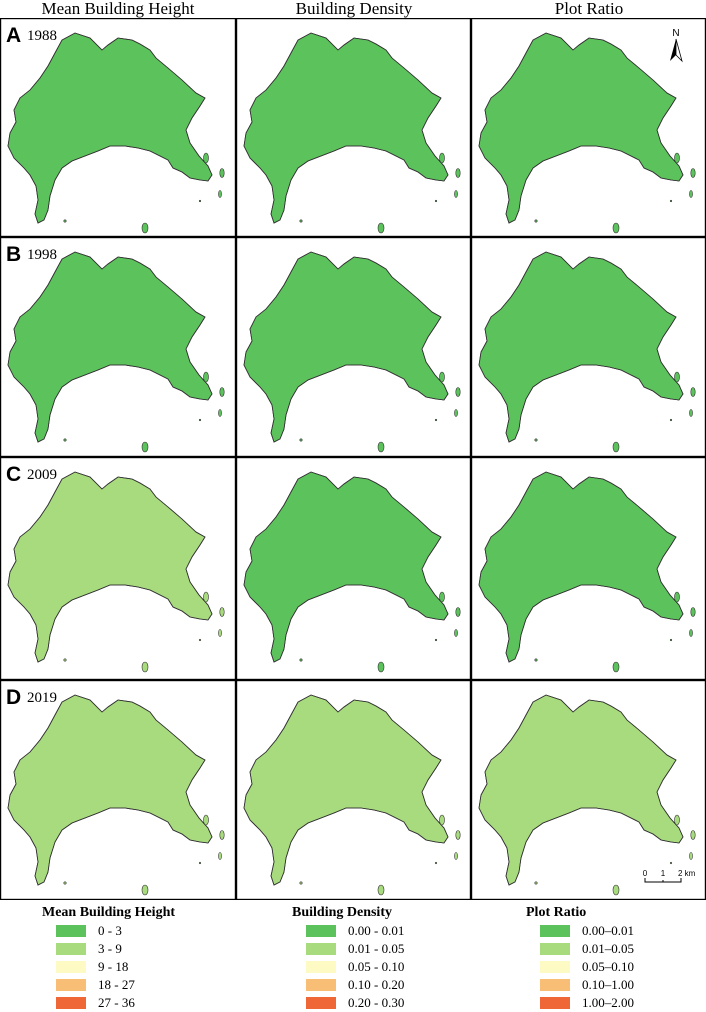 The width and height of the screenshot is (706, 1012). I want to click on legend-item: 0.00 - 0.01, so click(382, 931).